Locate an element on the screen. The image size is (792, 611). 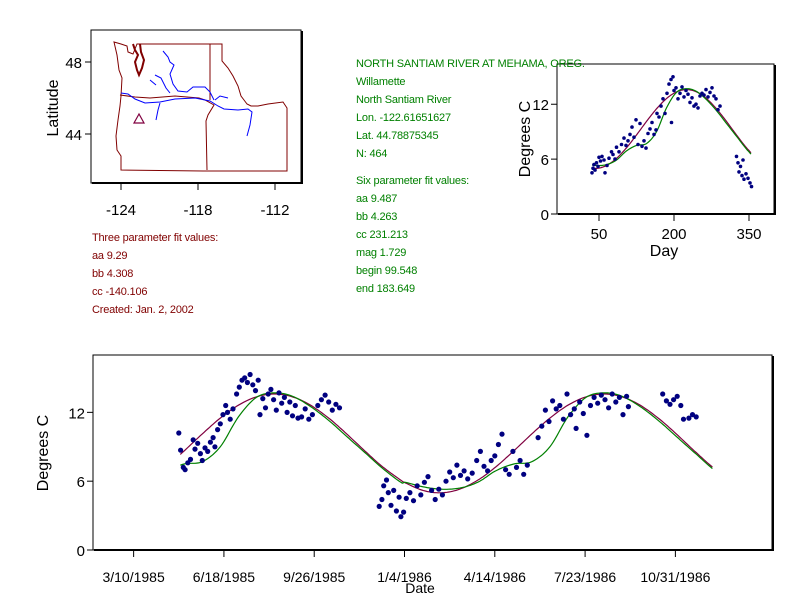
three-fit-aa: aa 9.29 is located at coordinates (110, 256).